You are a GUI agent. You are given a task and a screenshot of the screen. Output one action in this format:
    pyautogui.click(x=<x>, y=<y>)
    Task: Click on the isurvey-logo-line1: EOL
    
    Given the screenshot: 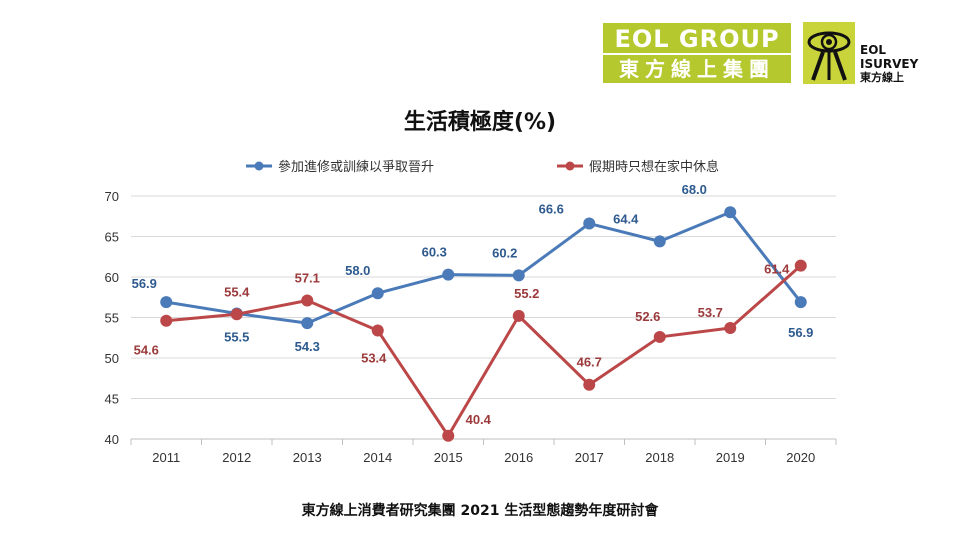 What is the action you would take?
    pyautogui.click(x=873, y=50)
    